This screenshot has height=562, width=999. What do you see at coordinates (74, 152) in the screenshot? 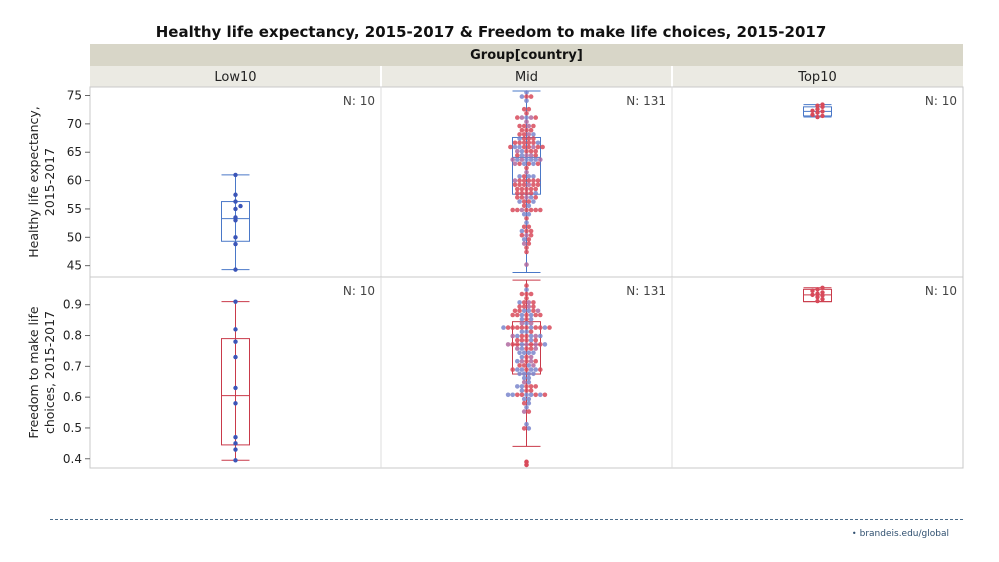
I see `y-tick-label: 65` at bounding box center [74, 152].